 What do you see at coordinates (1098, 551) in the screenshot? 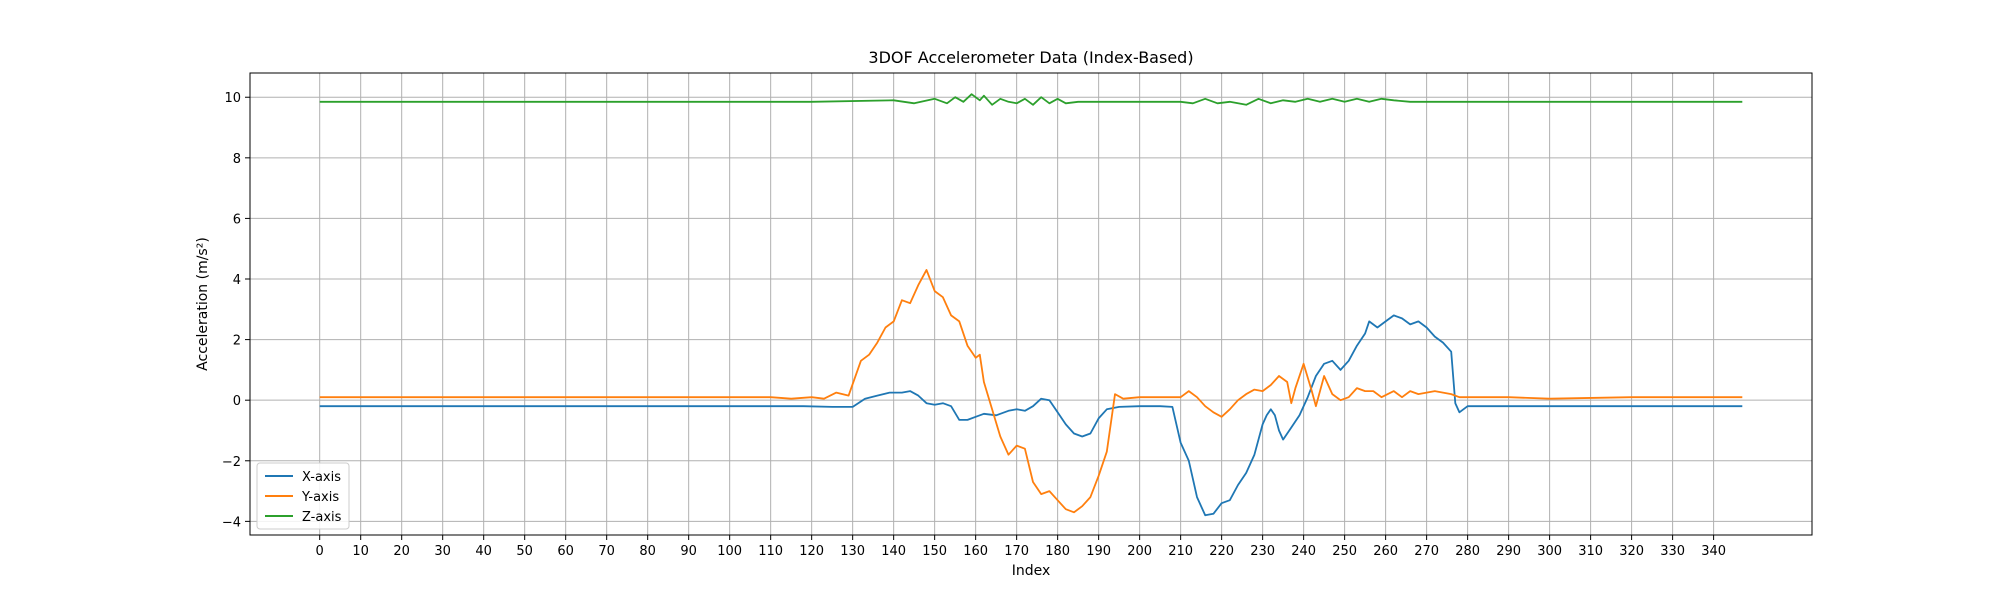
I see `x-tick-label: 190` at bounding box center [1098, 551].